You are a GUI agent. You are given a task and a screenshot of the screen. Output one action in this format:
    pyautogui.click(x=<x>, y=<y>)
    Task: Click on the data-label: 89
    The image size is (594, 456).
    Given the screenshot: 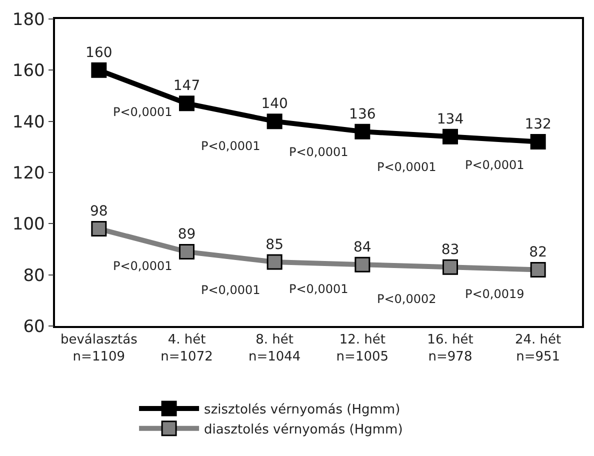 What is the action you would take?
    pyautogui.click(x=187, y=234)
    